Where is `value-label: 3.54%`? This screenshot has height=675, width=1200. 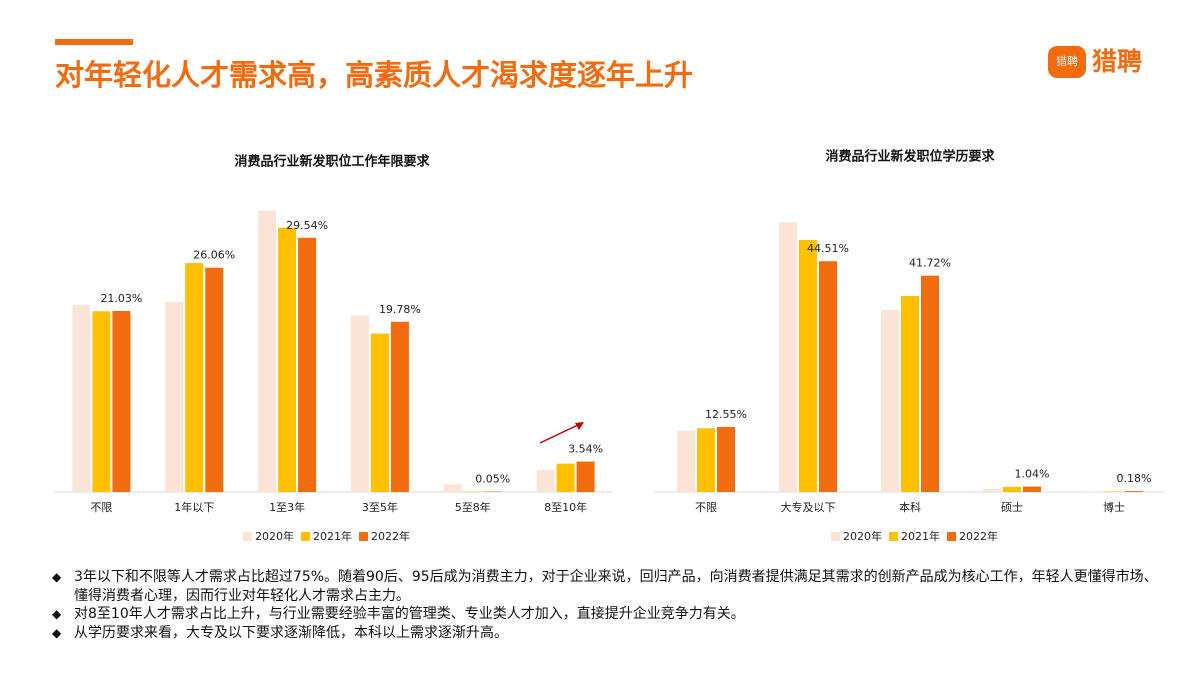 value-label: 3.54% is located at coordinates (585, 449).